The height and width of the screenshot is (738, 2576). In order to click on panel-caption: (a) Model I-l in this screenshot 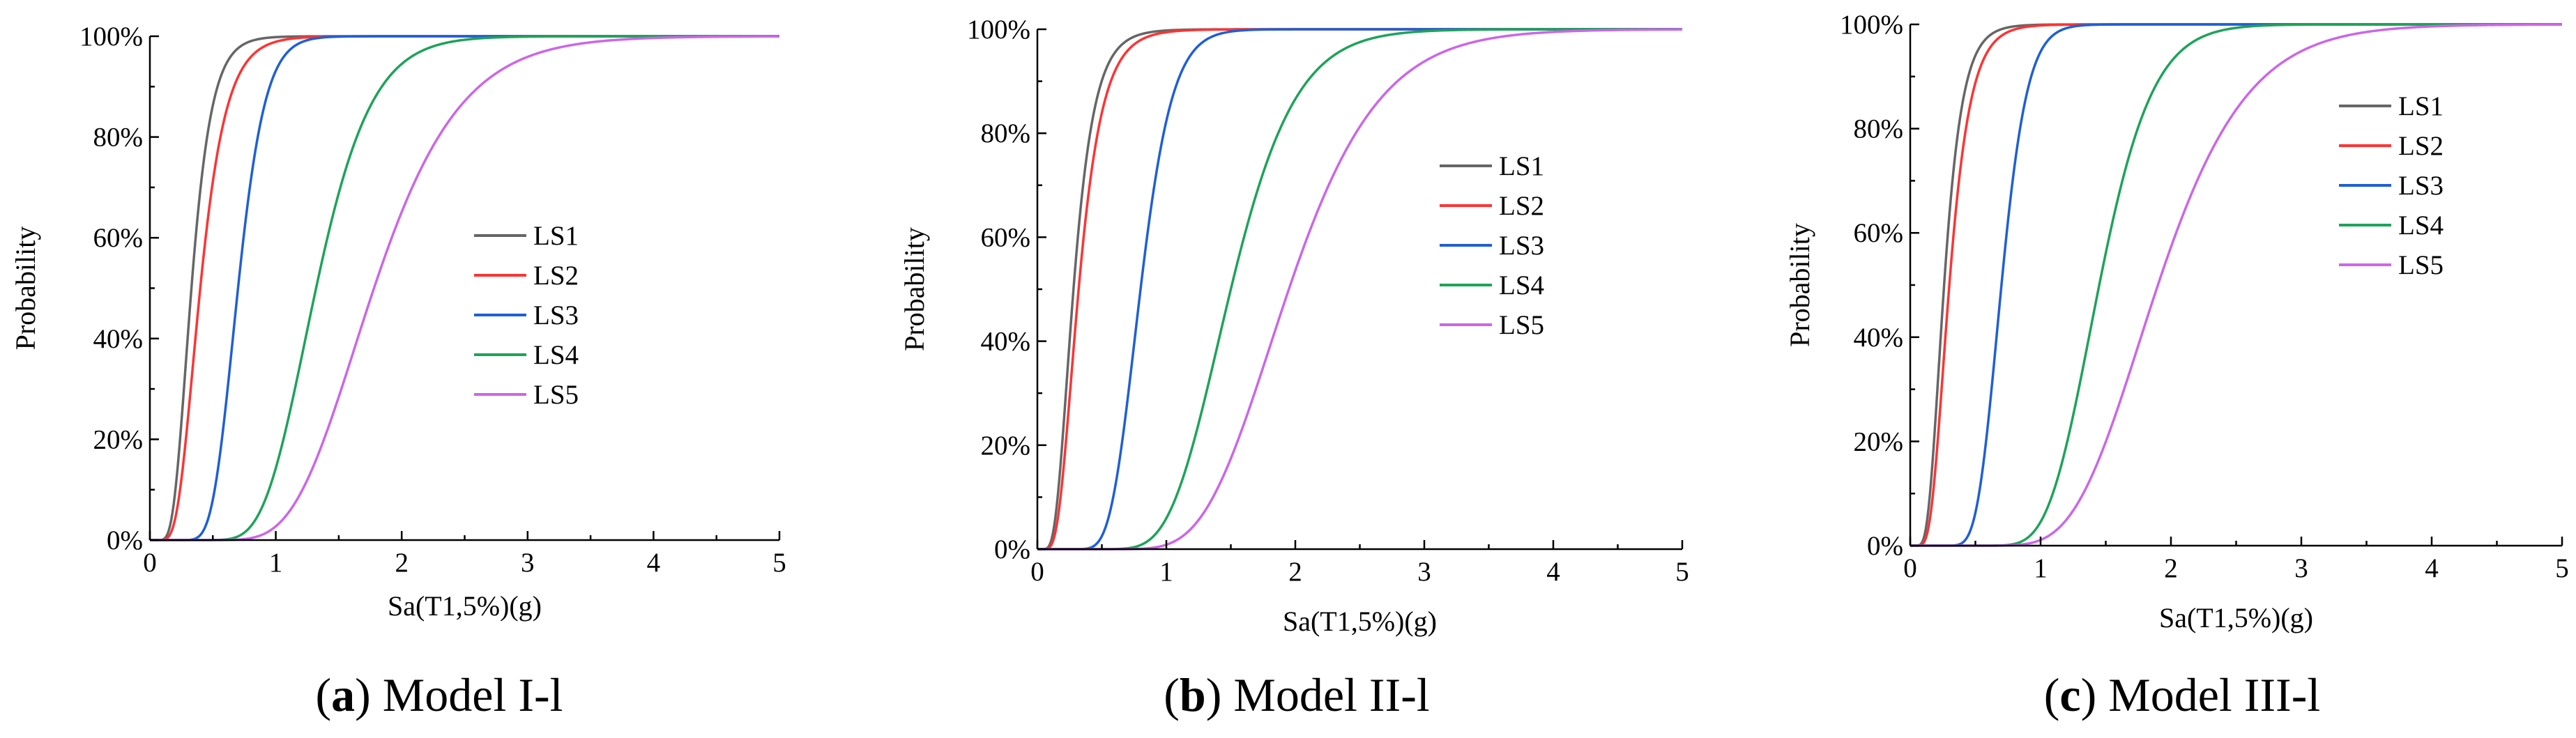, I will do `click(439, 694)`.